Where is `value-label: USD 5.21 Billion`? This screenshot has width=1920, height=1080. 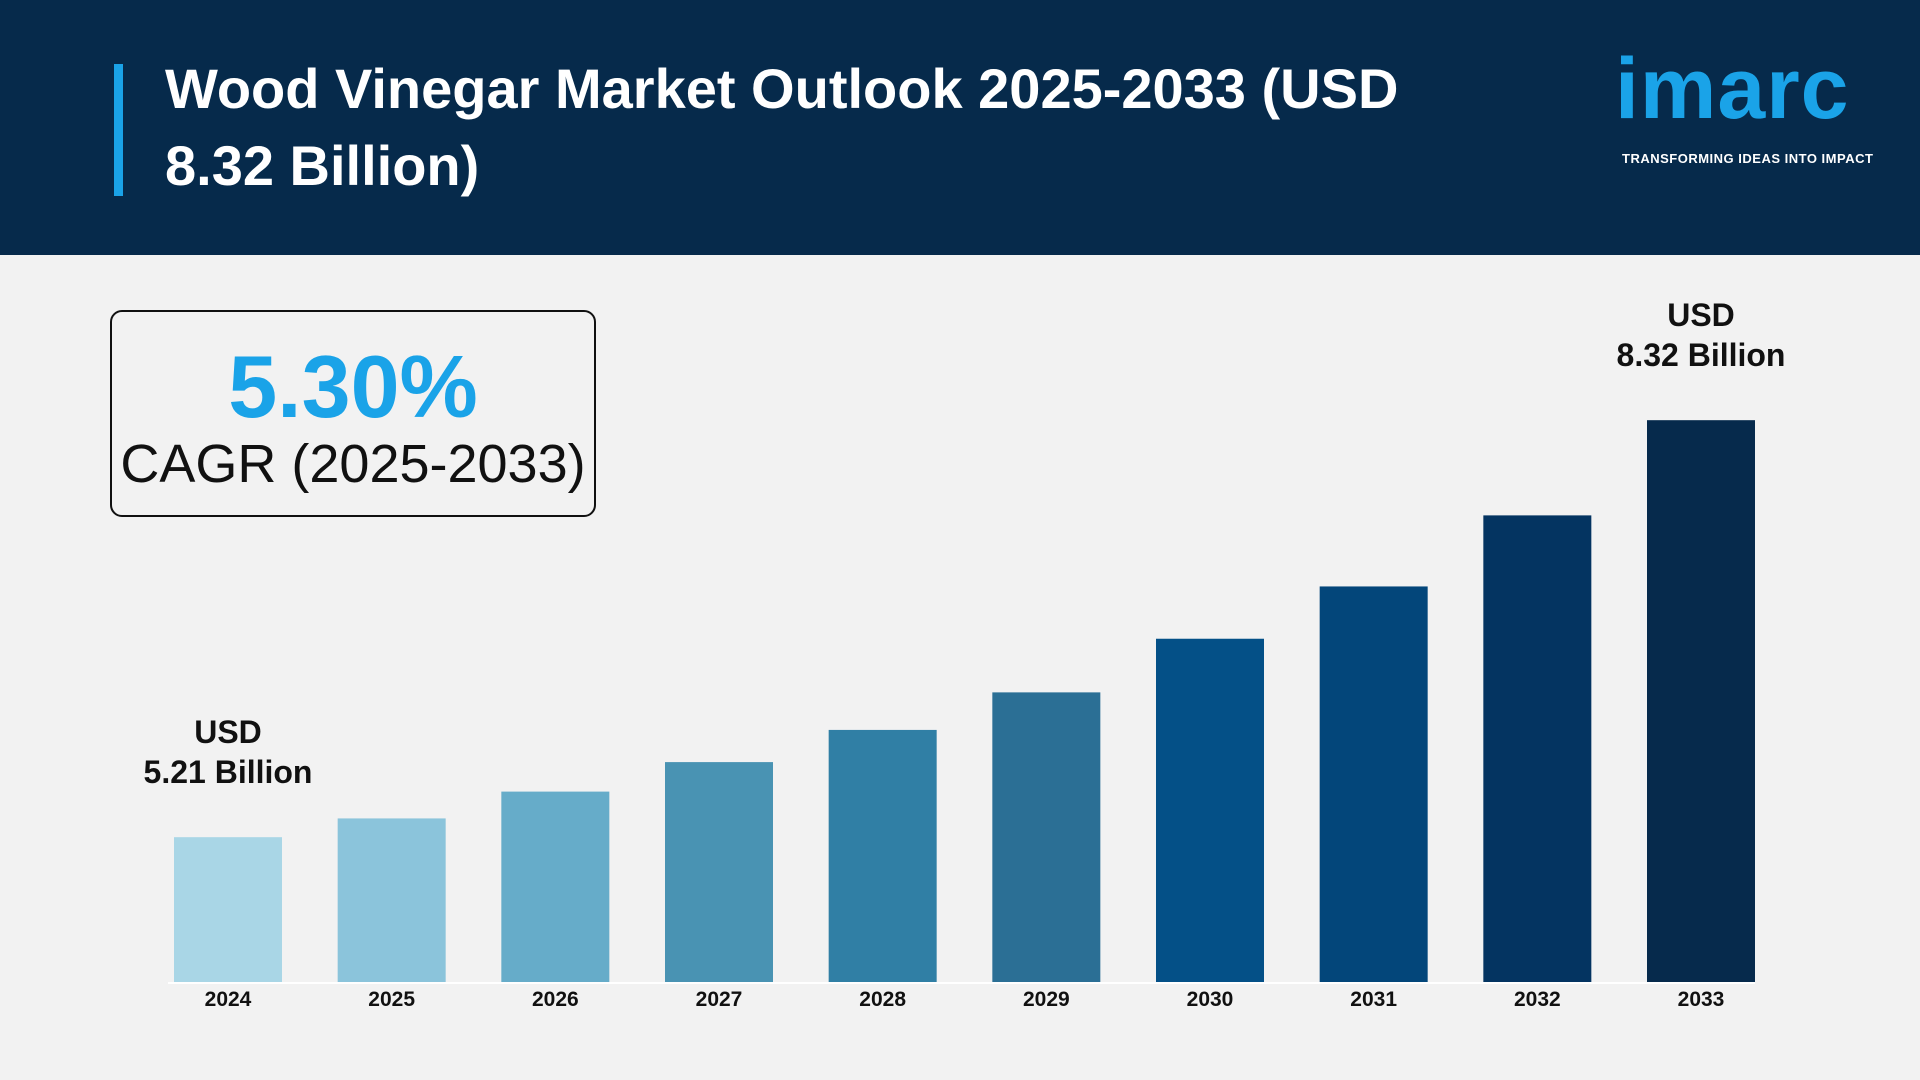
value-label: USD 5.21 Billion is located at coordinates (228, 752).